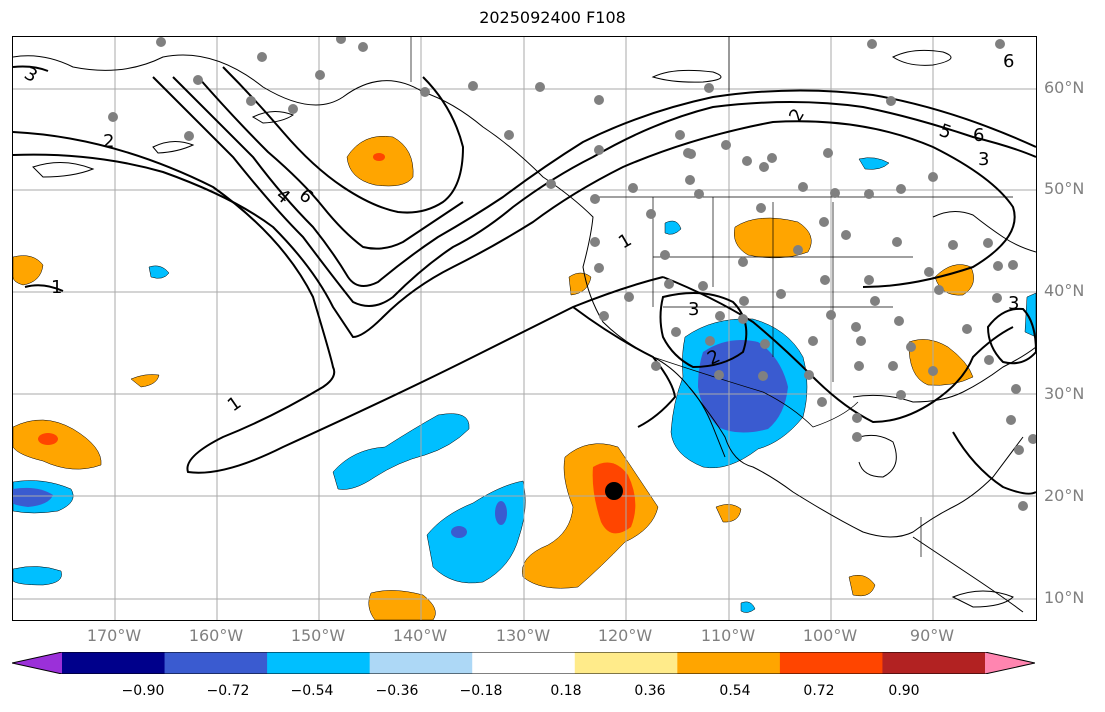 Image resolution: width=1105 pixels, height=712 pixels. What do you see at coordinates (1064, 393) in the screenshot?
I see `lat-label: 30°N` at bounding box center [1064, 393].